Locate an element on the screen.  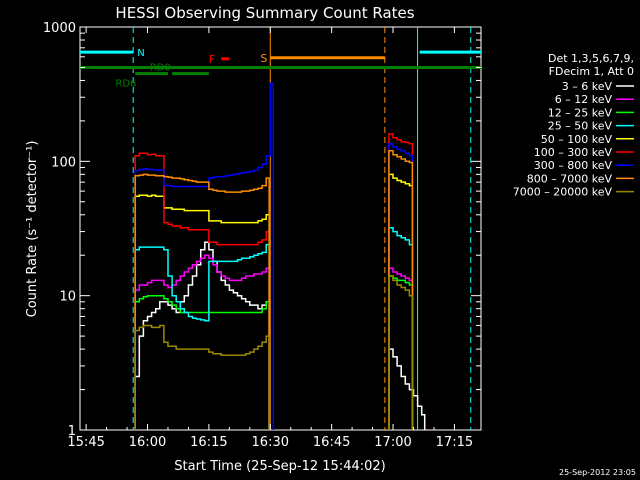
plot-timestamp: 25-Sep-2012 23:05 is located at coordinates (597, 472).